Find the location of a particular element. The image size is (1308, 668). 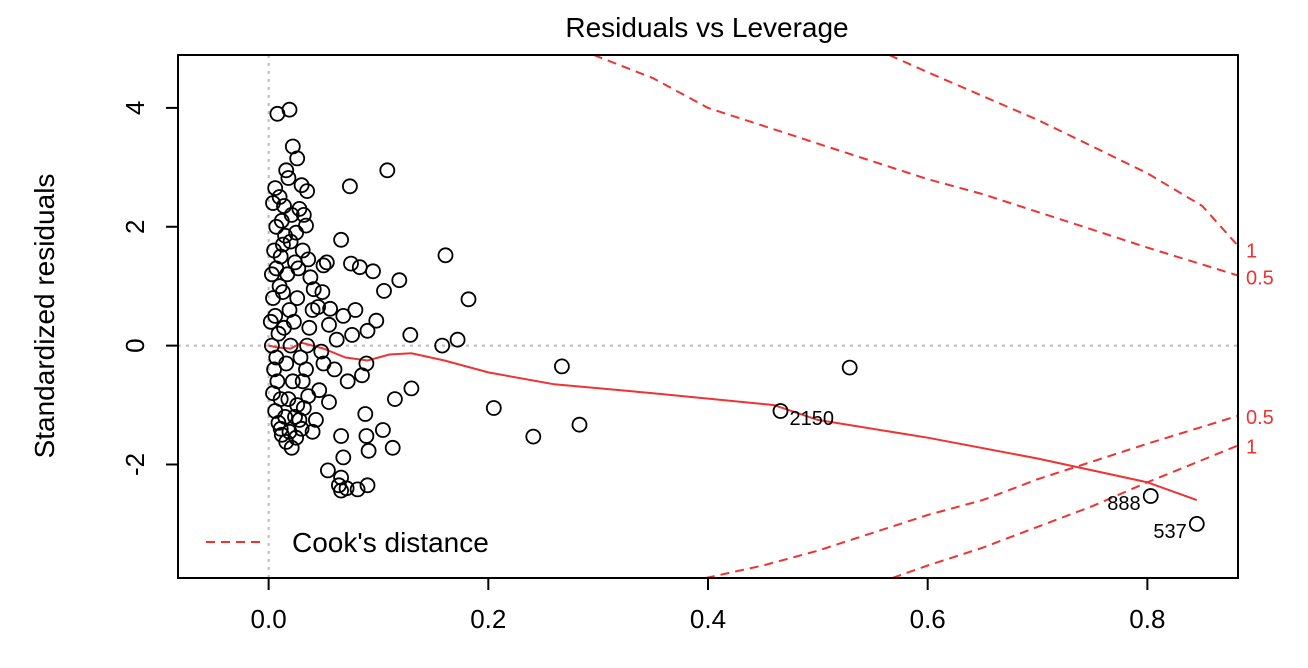

x-tick-label: 0.4 is located at coordinates (708, 619).